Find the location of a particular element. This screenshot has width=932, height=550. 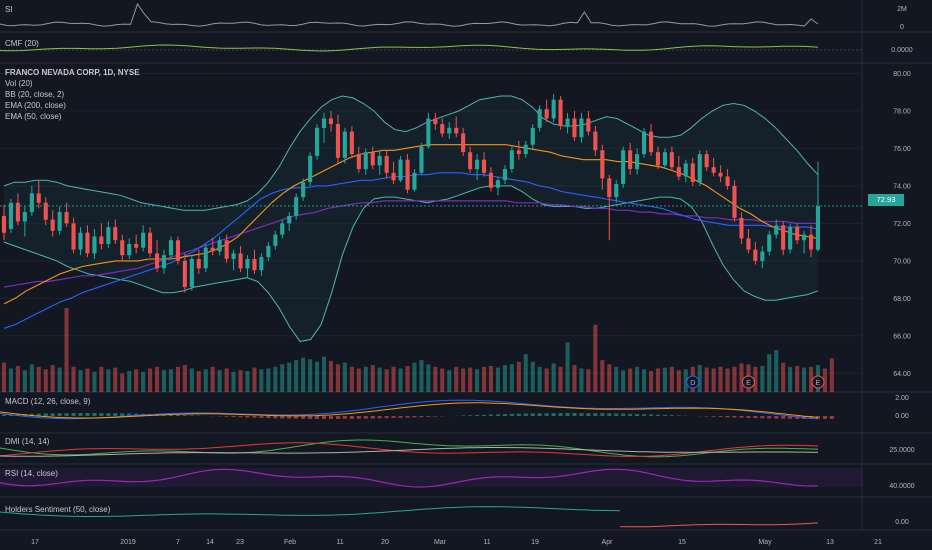

price-tick-label: 68.00 is located at coordinates (902, 299).